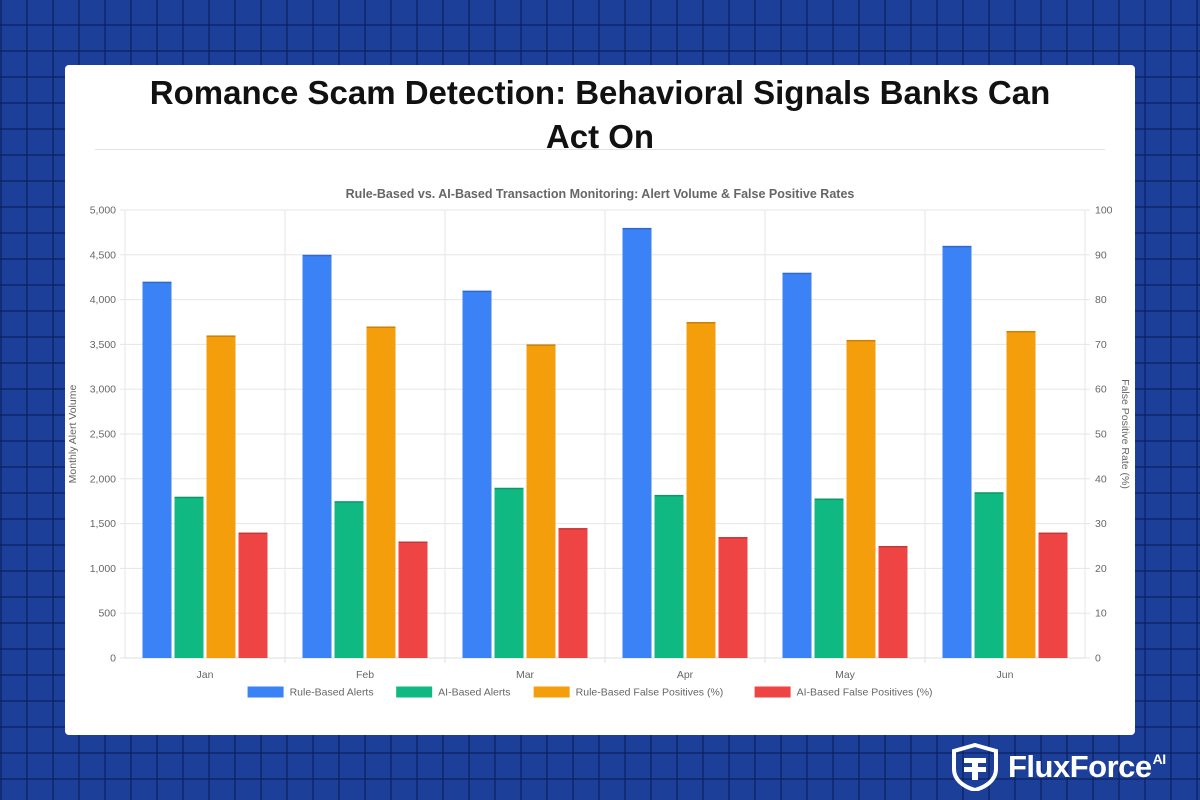 The image size is (1200, 800). I want to click on y-left-tick-label: 3,000, so click(103, 390).